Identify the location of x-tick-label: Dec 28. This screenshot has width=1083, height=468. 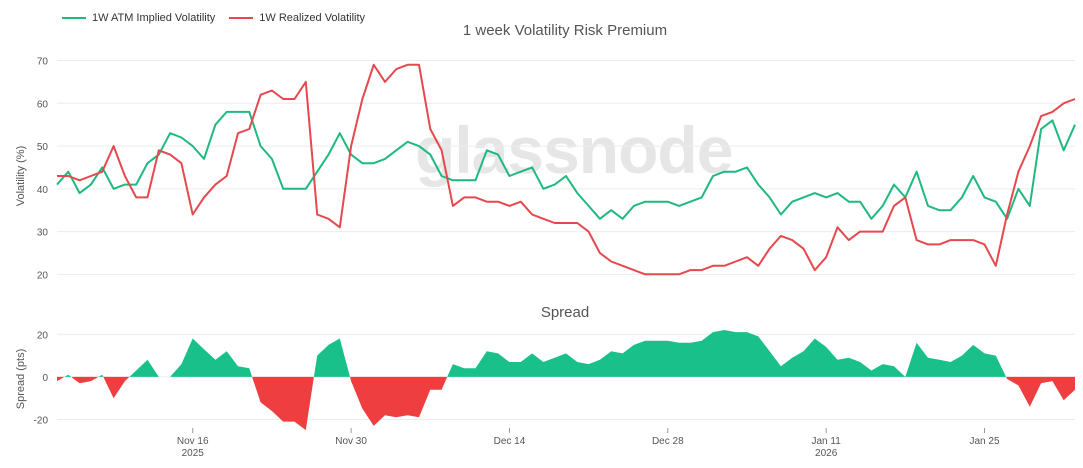
(668, 441).